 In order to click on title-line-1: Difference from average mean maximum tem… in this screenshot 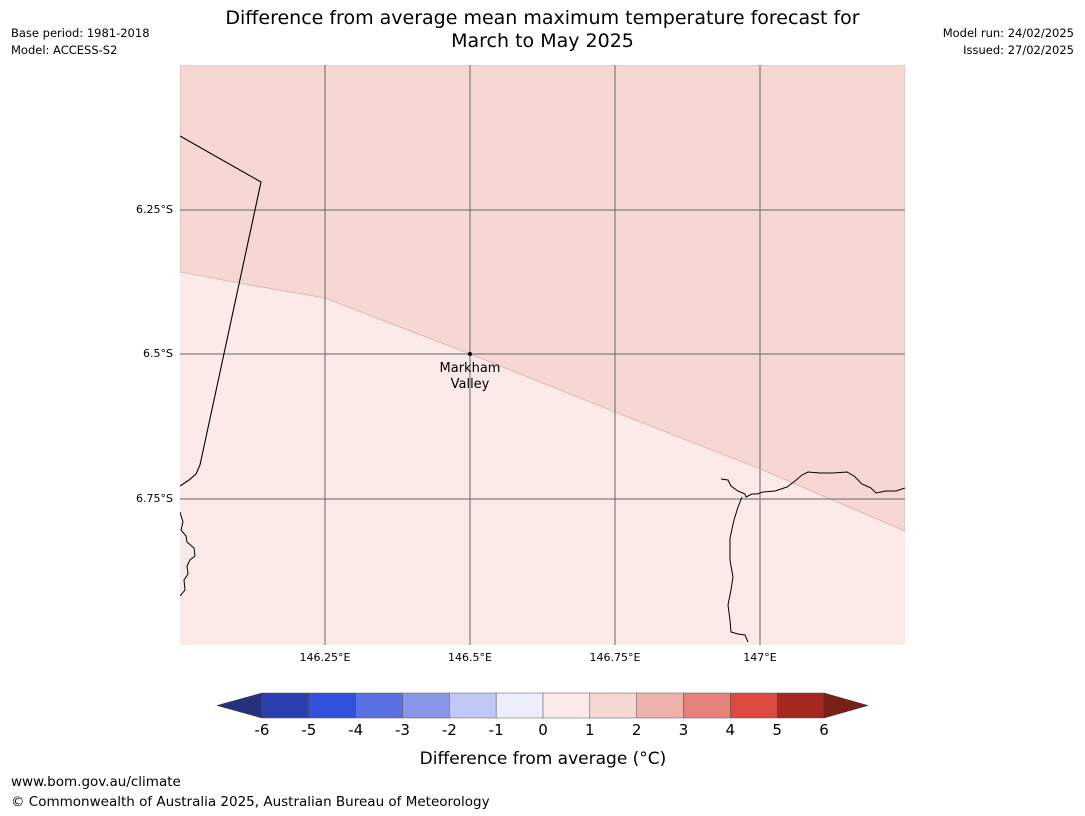, I will do `click(542, 18)`.